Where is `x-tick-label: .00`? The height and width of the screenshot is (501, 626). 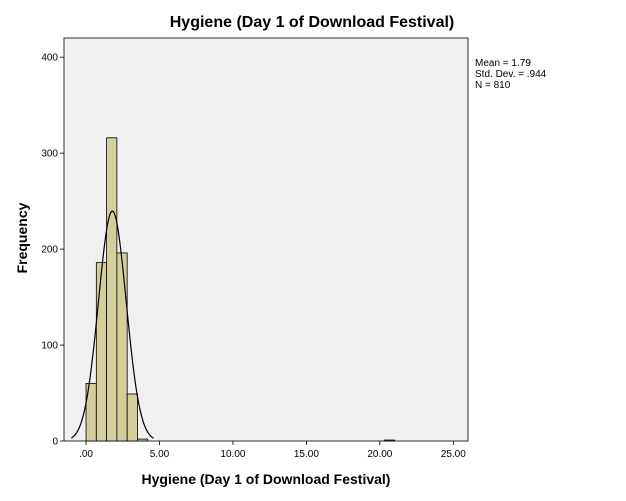 x-tick-label: .00 is located at coordinates (86, 454).